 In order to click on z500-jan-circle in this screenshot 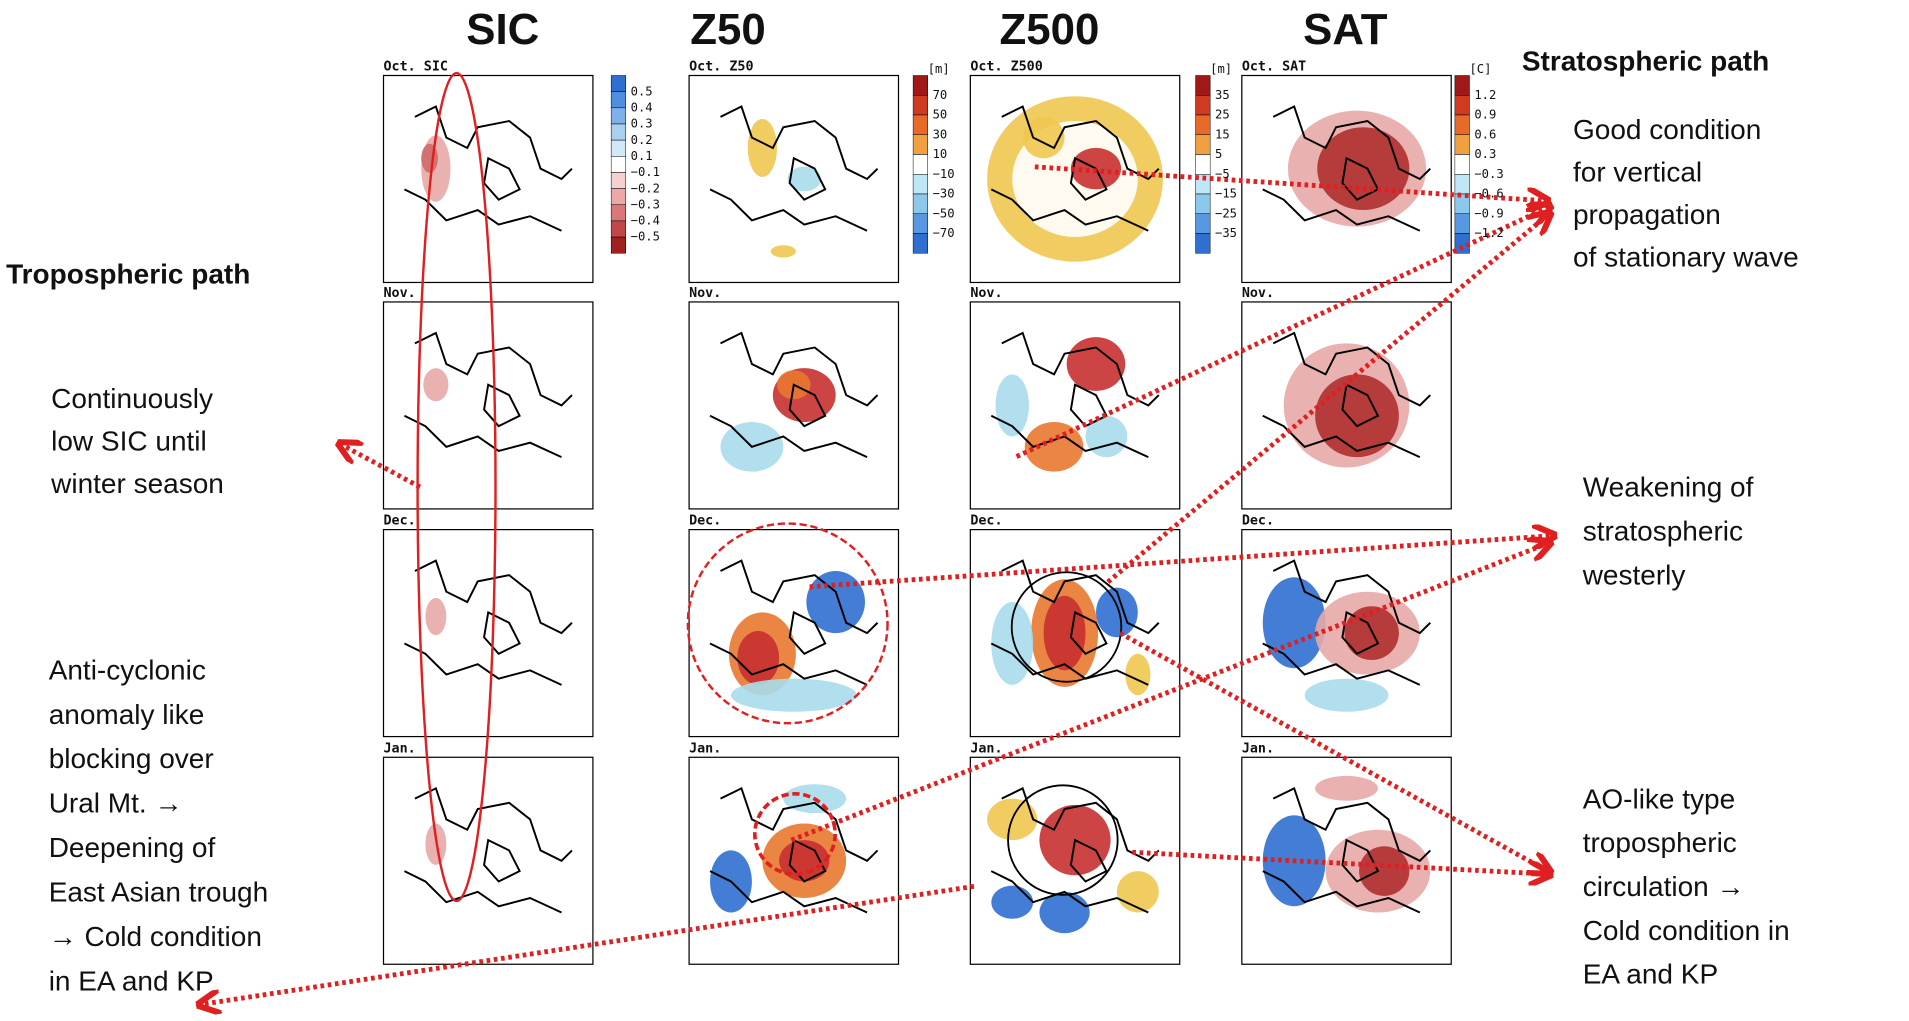, I will do `click(1063, 840)`.